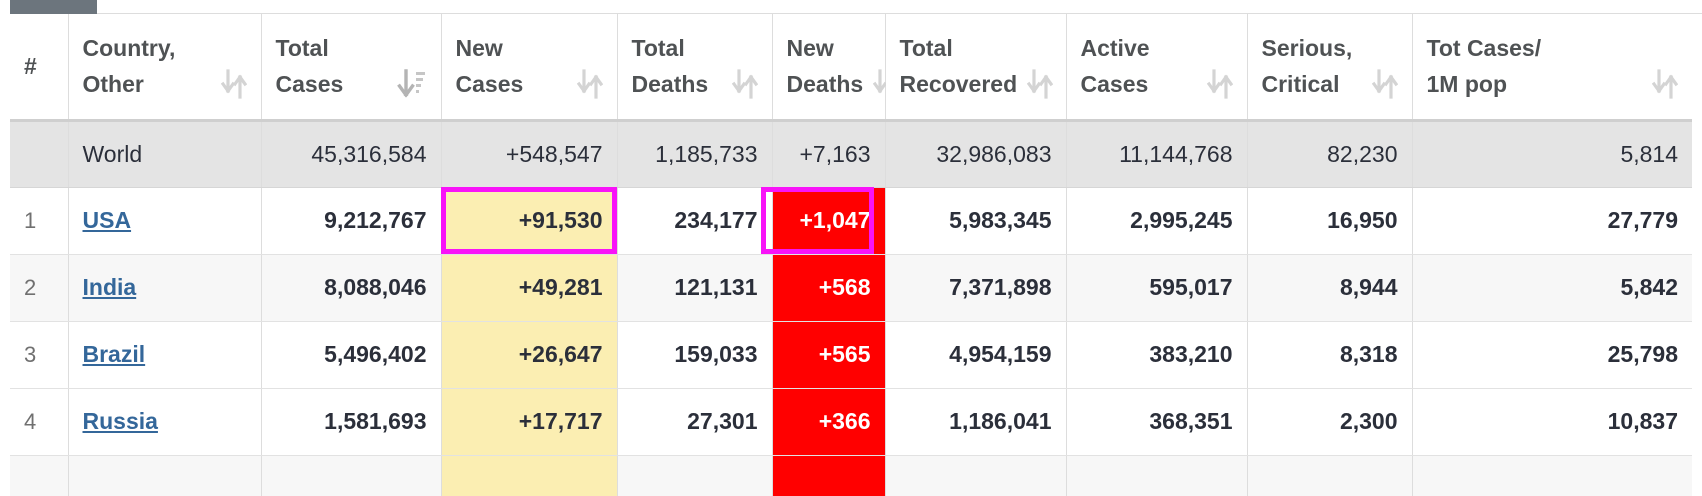 This screenshot has width=1702, height=496. I want to click on country-link: Brazil, so click(114, 354).